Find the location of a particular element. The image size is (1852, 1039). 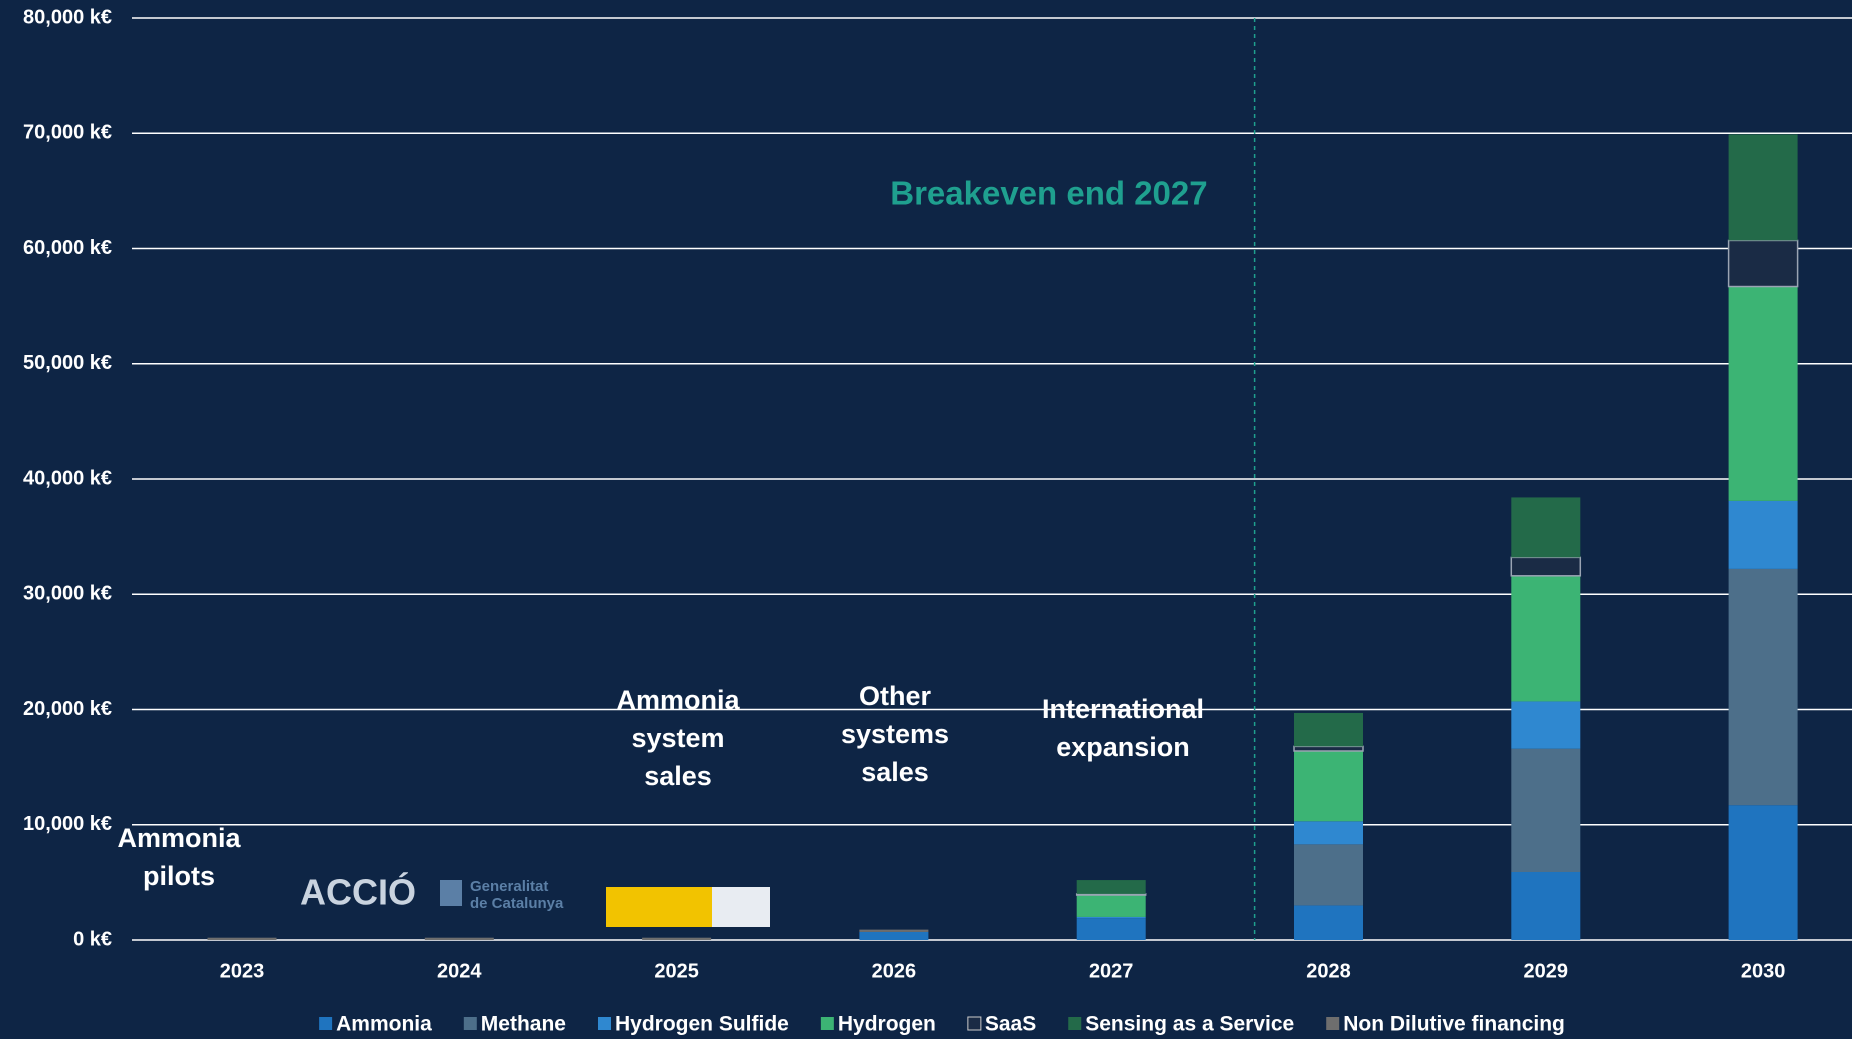

x-tick-label: 2030 is located at coordinates (1763, 971).